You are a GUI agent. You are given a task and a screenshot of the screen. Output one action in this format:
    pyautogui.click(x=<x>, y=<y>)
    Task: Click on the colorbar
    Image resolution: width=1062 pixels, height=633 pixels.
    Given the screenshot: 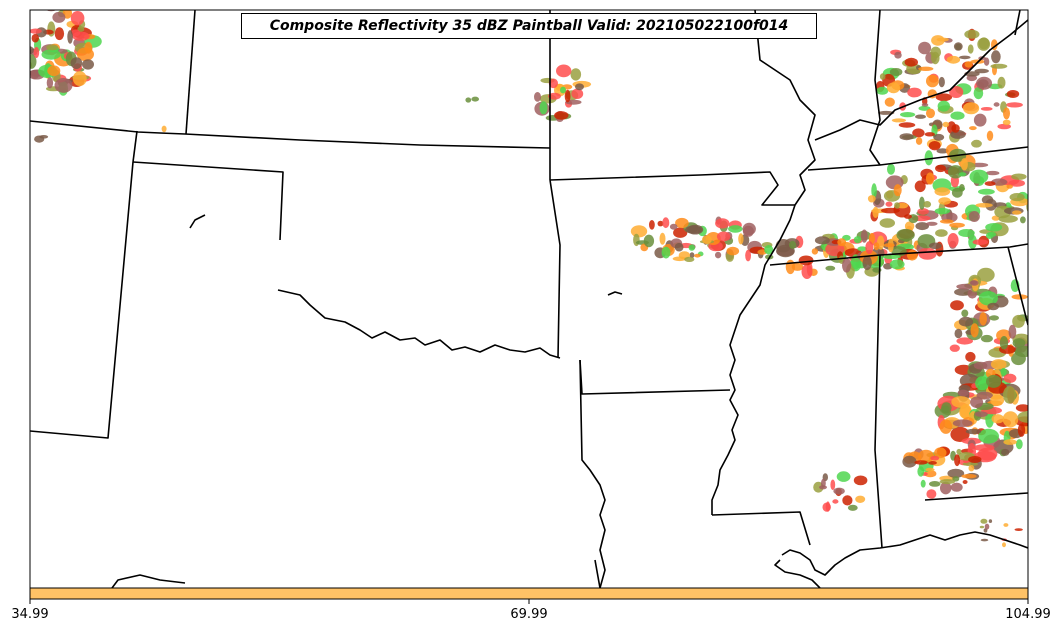 What is the action you would take?
    pyautogui.click(x=529, y=593)
    